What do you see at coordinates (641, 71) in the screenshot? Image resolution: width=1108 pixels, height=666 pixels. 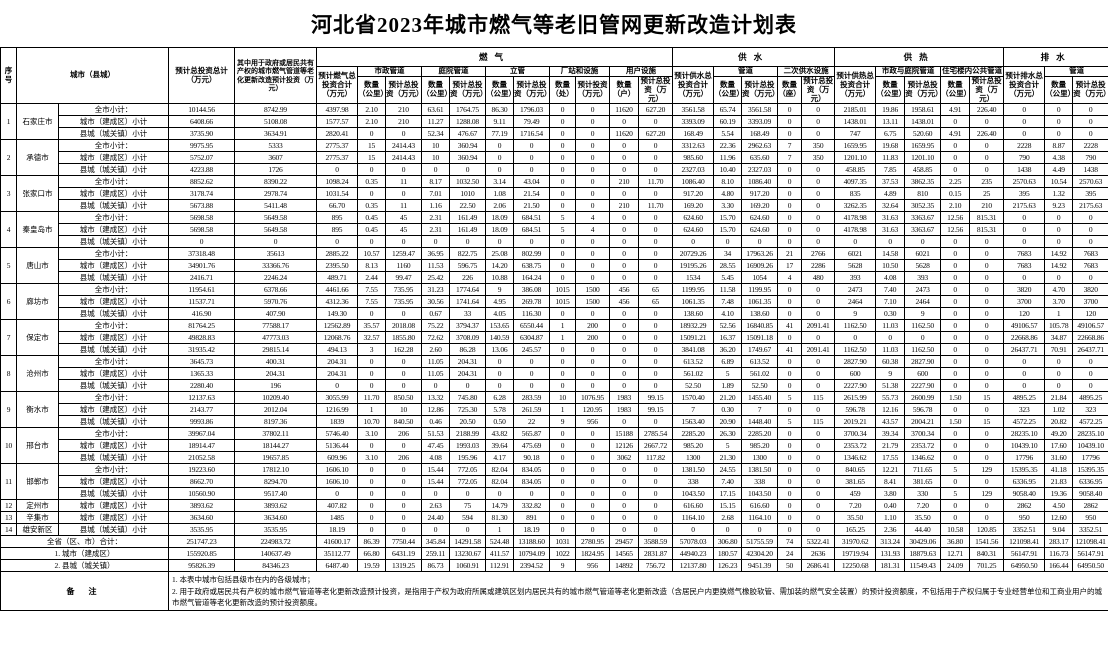 I see `col-gas-user: 用户设施` at bounding box center [641, 71].